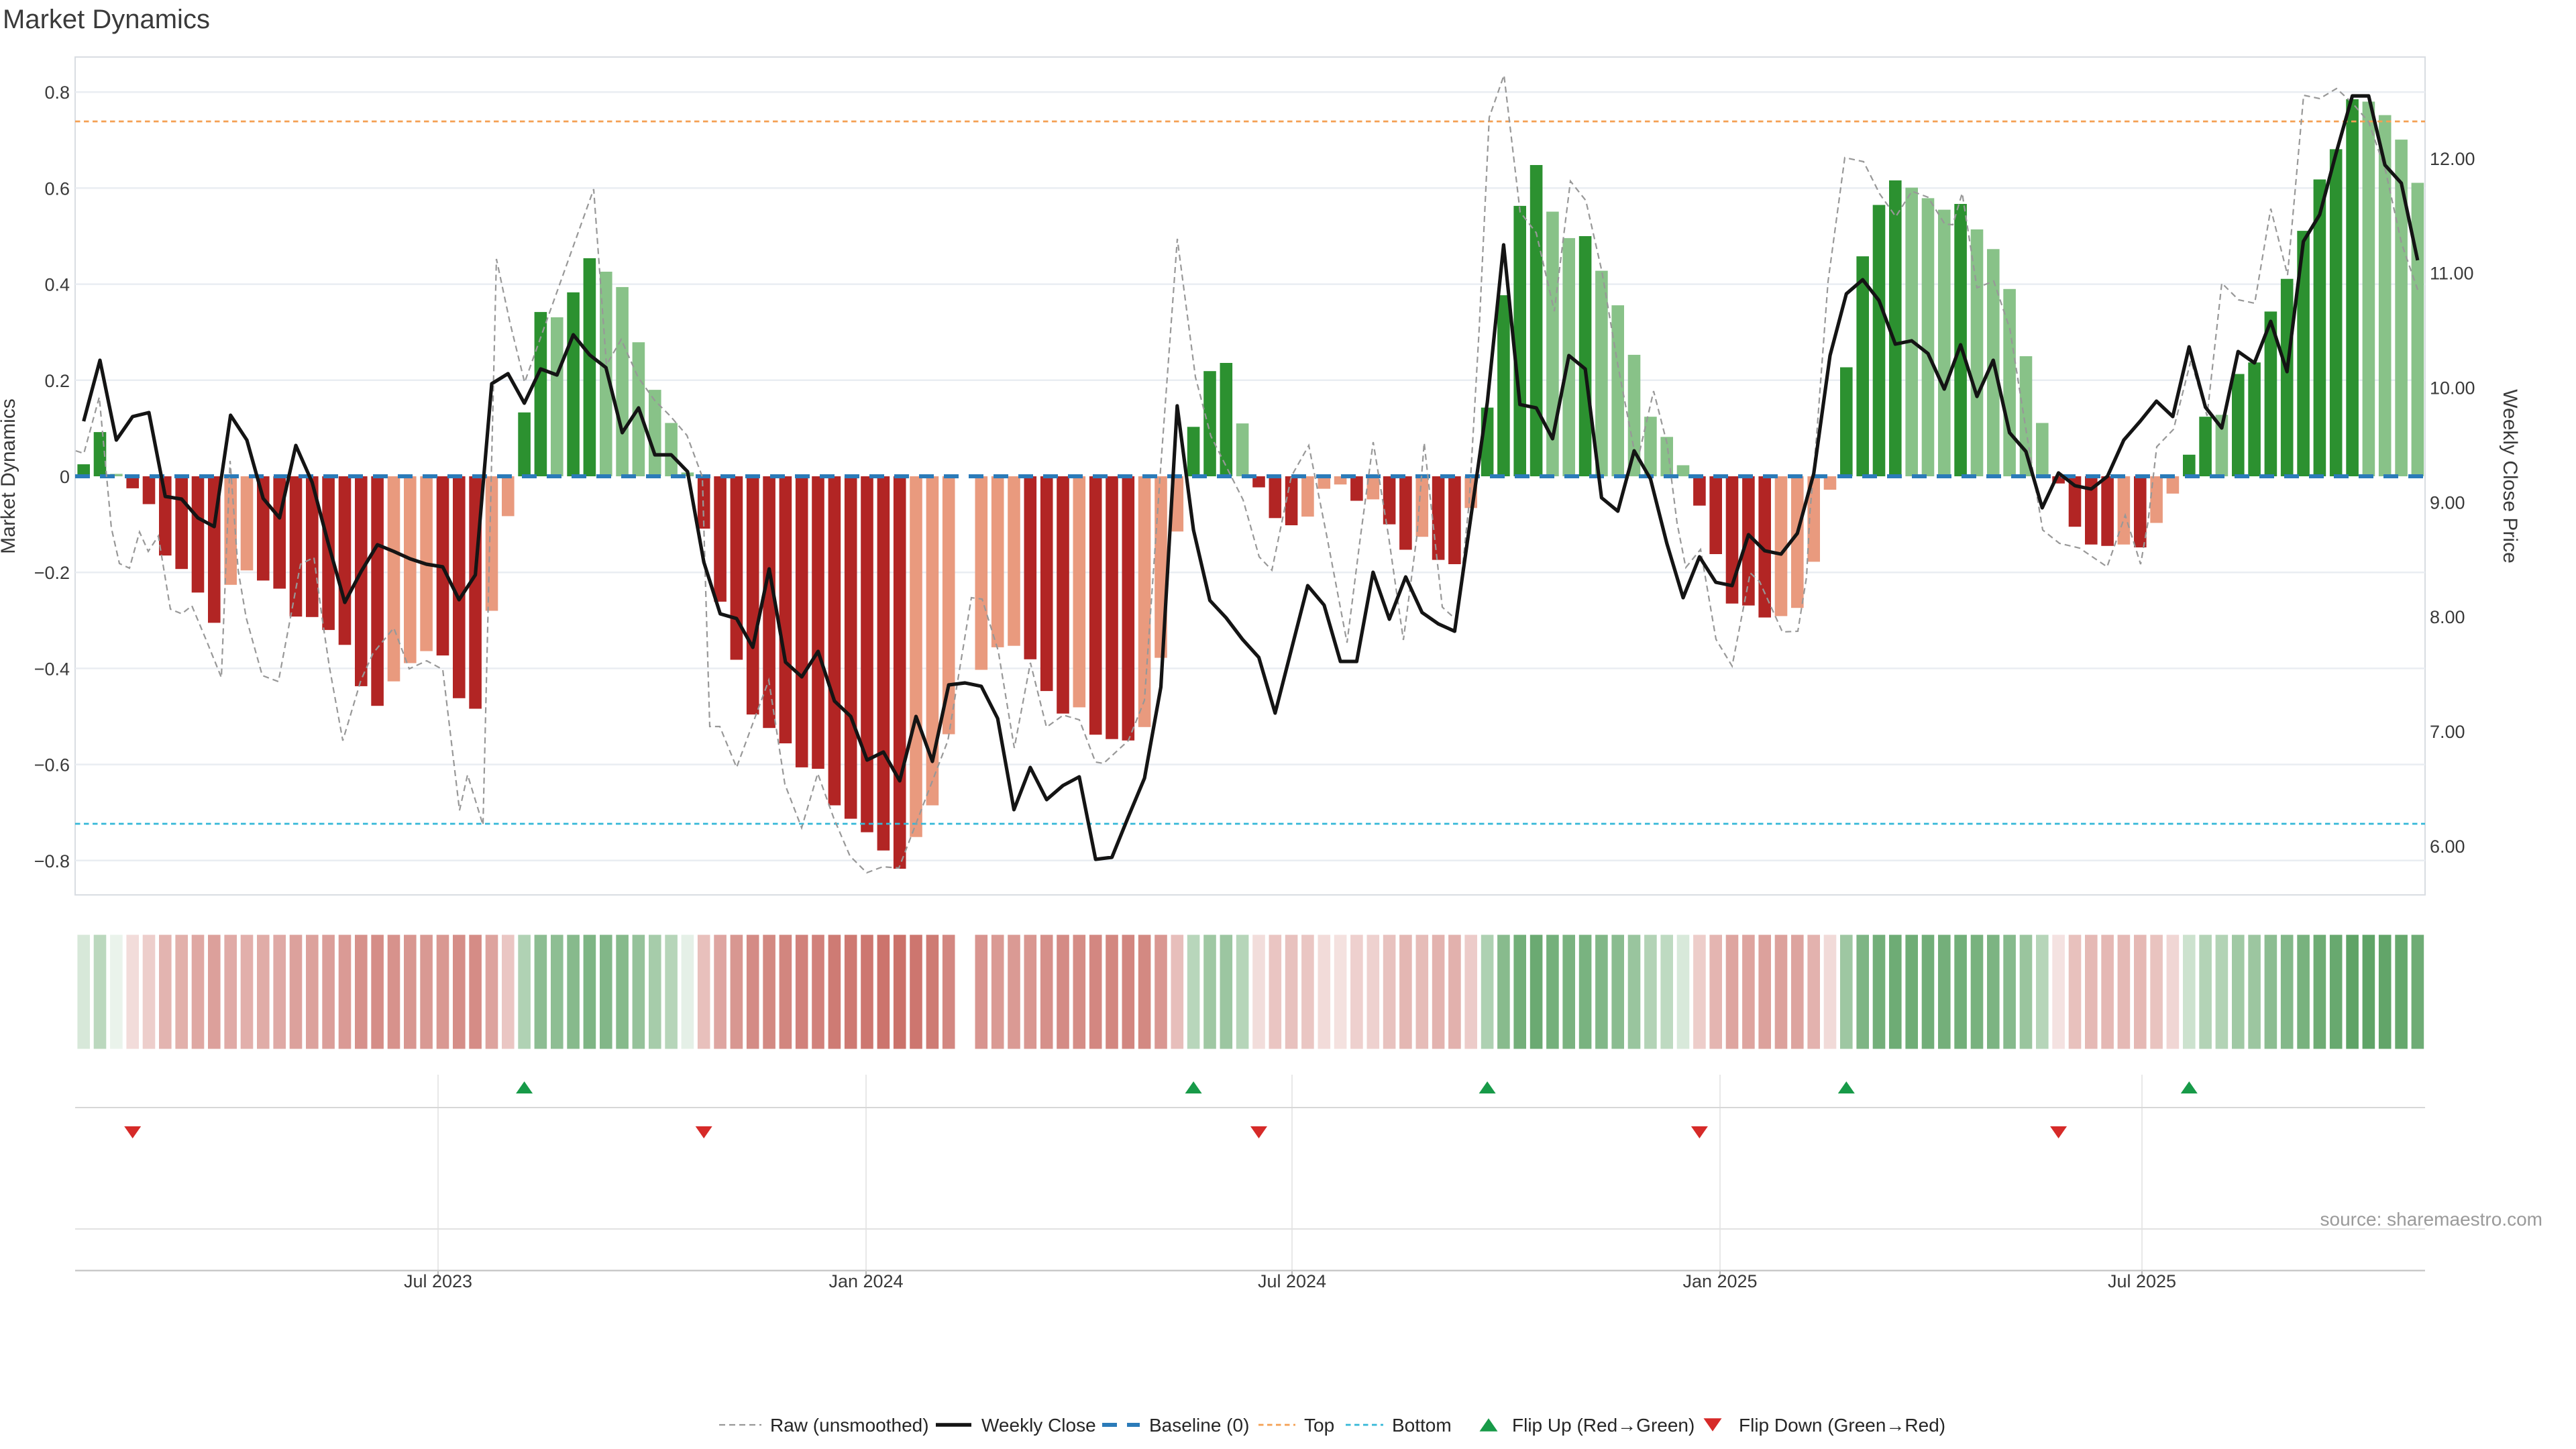 The width and height of the screenshot is (2576, 1449). I want to click on svg-text: 11.00, so click(2452, 274).